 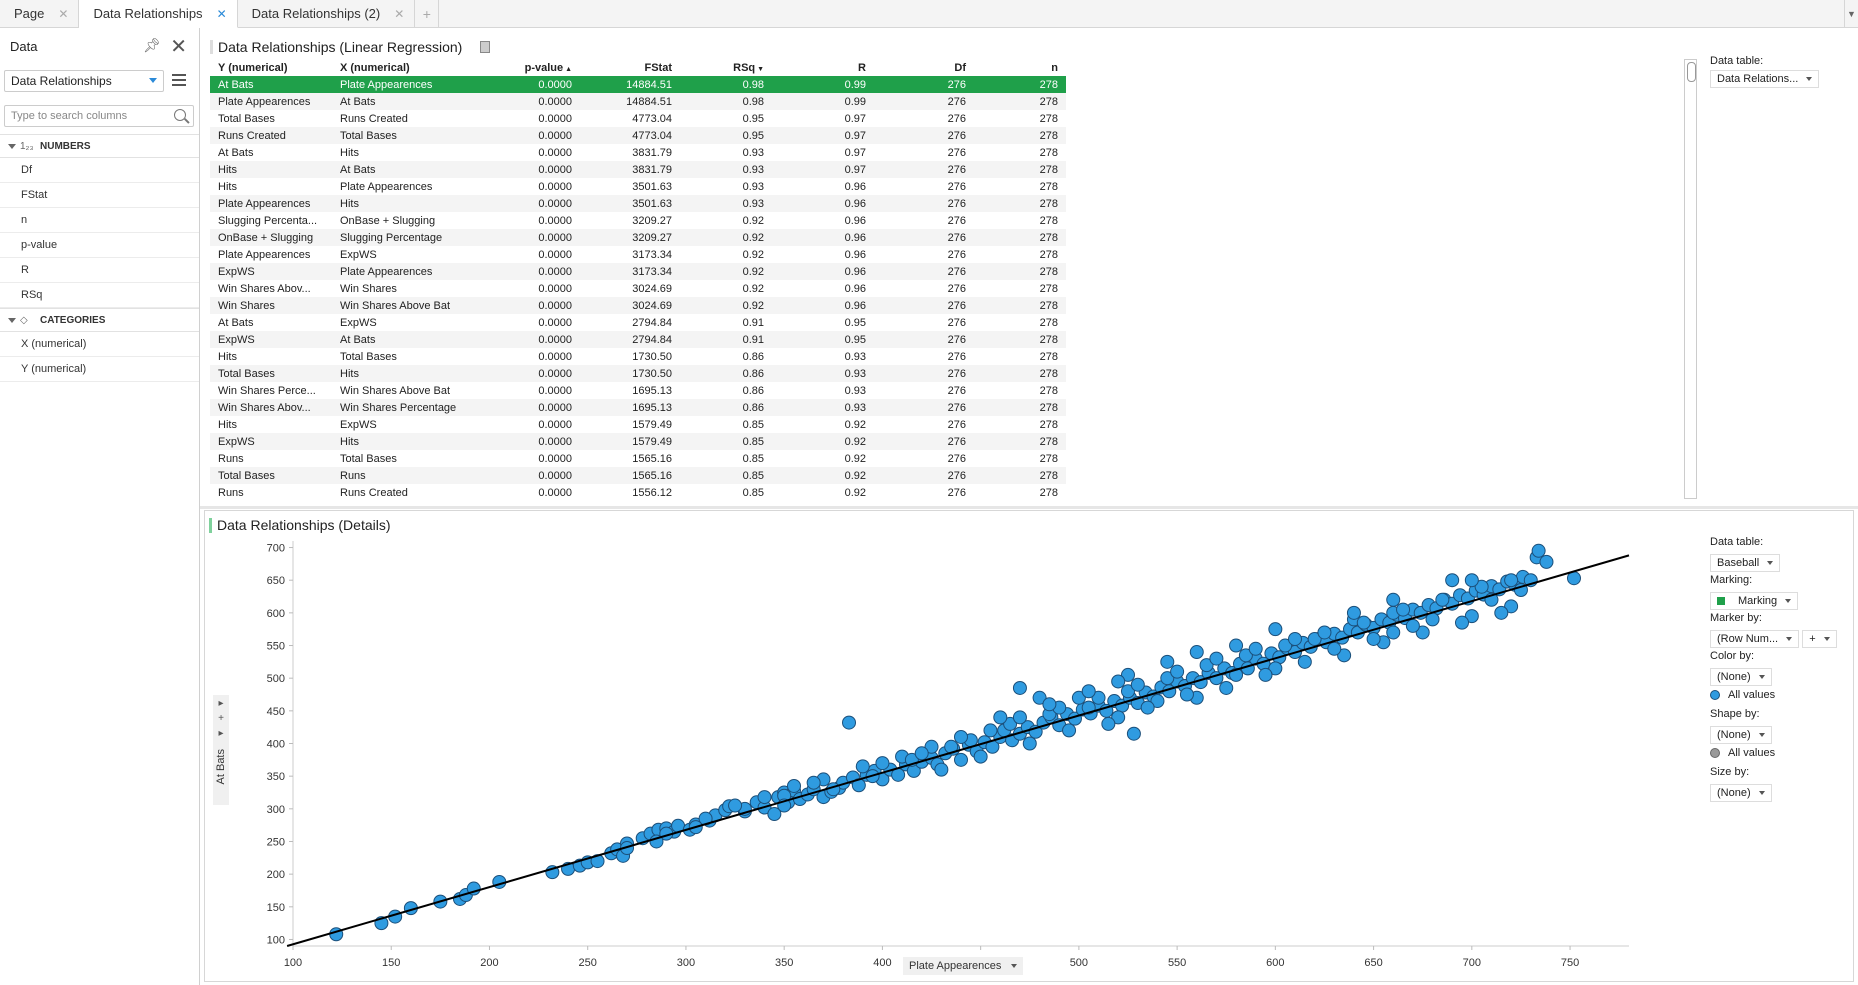 What do you see at coordinates (12, 320) in the screenshot?
I see `chevron-down-icon` at bounding box center [12, 320].